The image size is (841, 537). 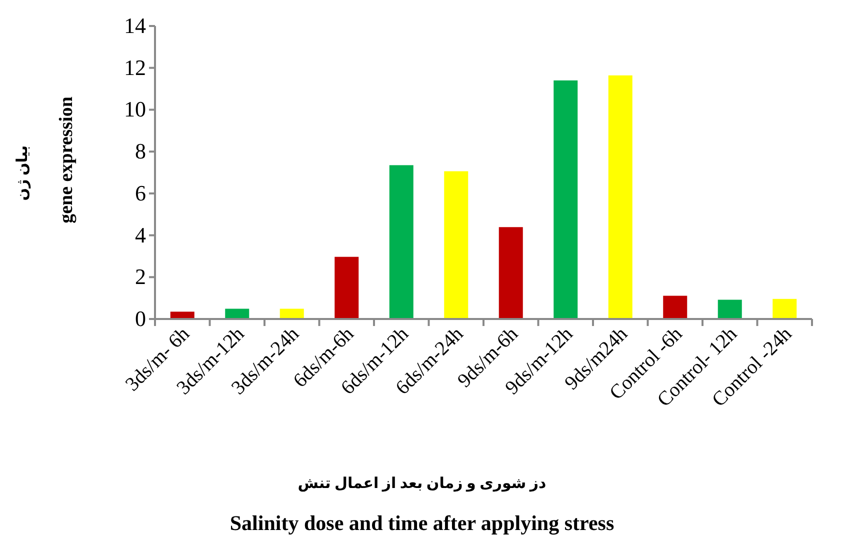 What do you see at coordinates (140, 277) in the screenshot?
I see `y-tick-label: 2` at bounding box center [140, 277].